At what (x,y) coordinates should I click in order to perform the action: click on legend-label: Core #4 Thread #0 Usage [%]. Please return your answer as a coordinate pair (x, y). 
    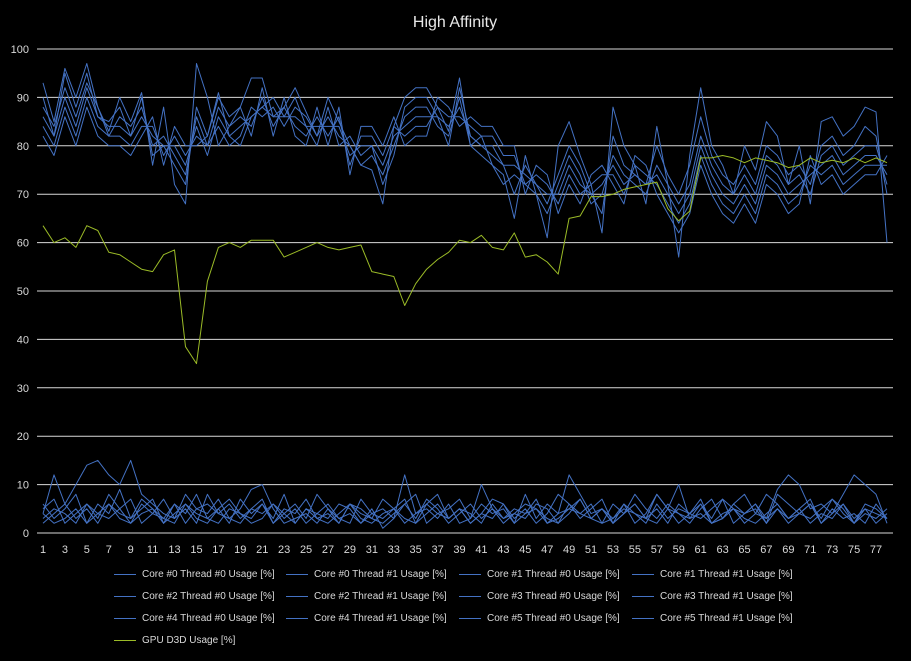
    Looking at the image, I should click on (208, 618).